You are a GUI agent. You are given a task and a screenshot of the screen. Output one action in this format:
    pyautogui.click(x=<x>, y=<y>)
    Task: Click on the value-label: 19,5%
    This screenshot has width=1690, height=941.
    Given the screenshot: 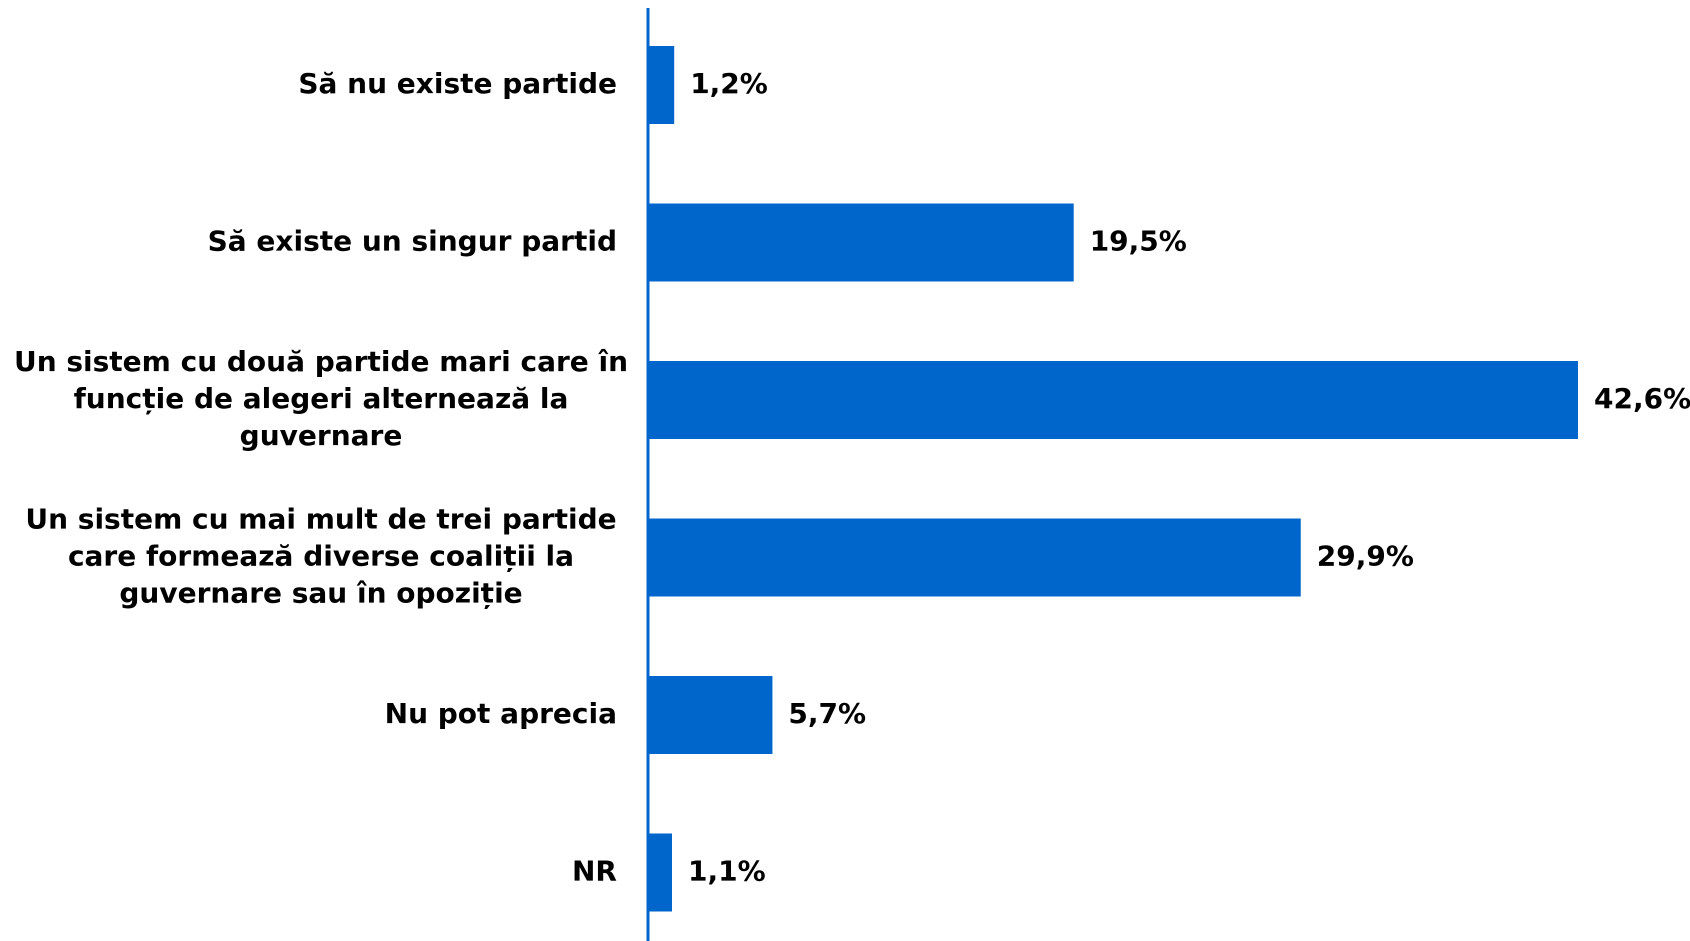 What is the action you would take?
    pyautogui.click(x=1138, y=241)
    